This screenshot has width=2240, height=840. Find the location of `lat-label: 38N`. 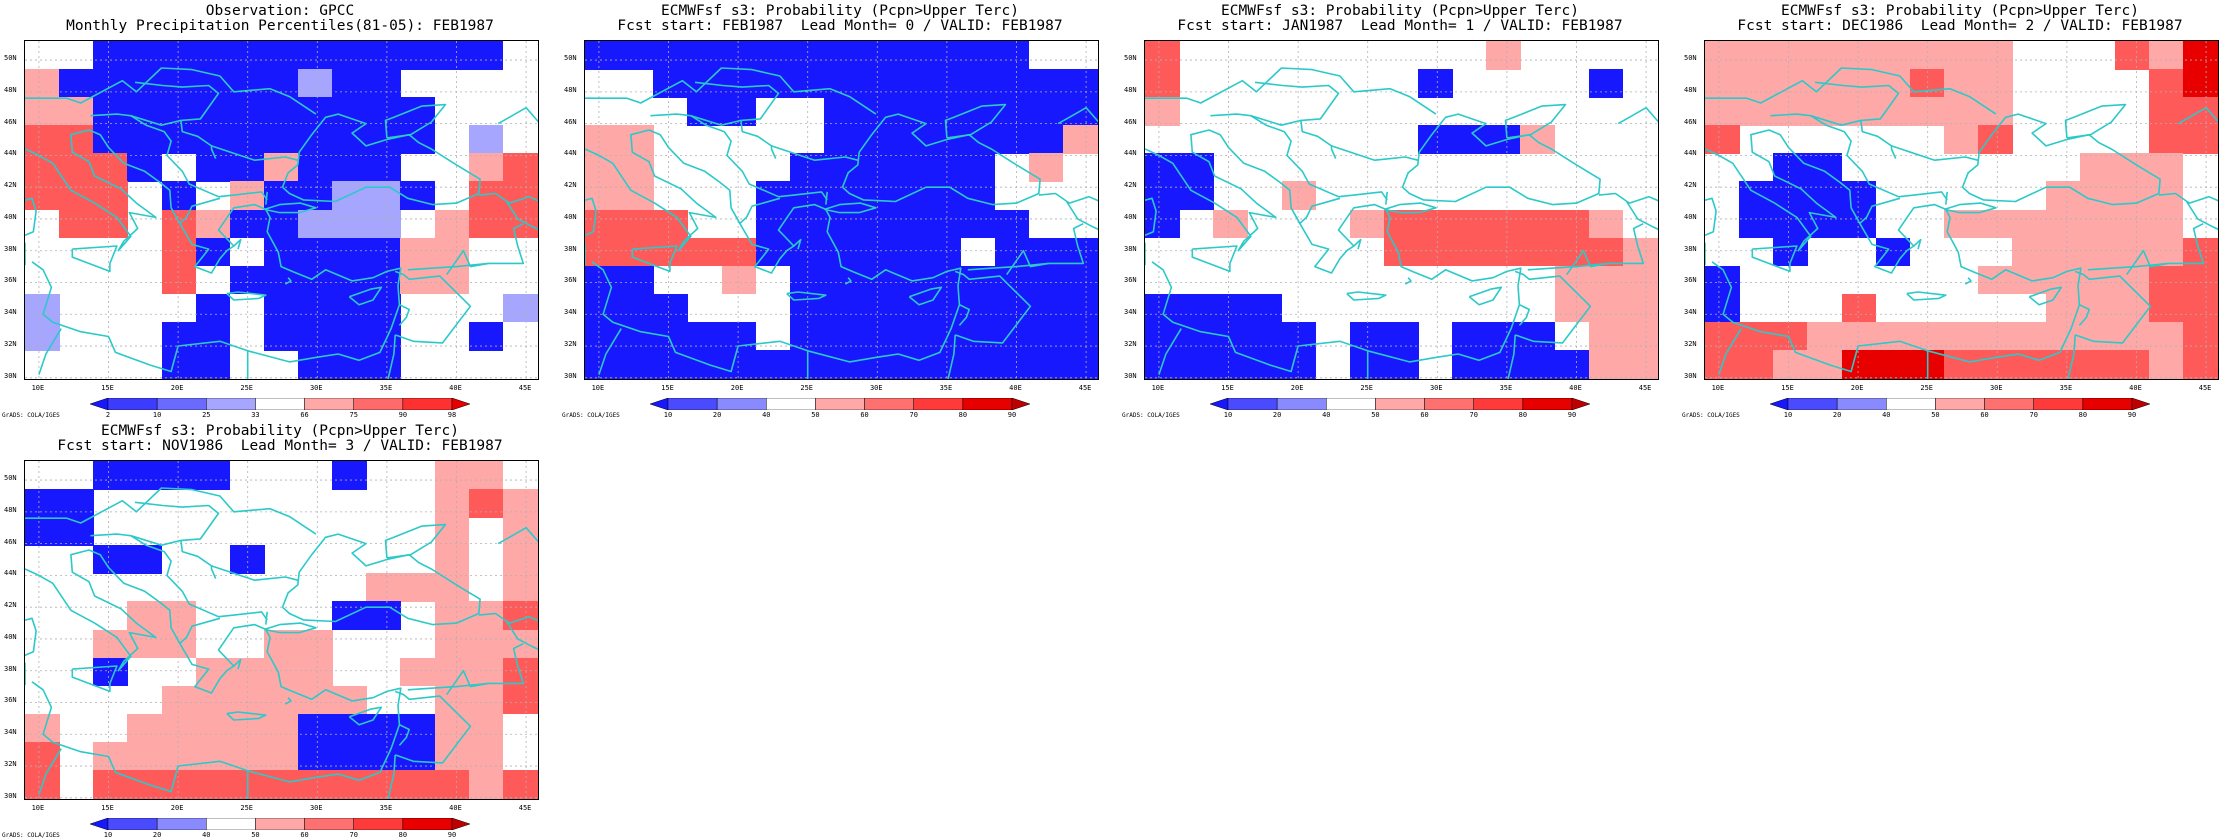

lat-label: 38N is located at coordinates (570, 248).